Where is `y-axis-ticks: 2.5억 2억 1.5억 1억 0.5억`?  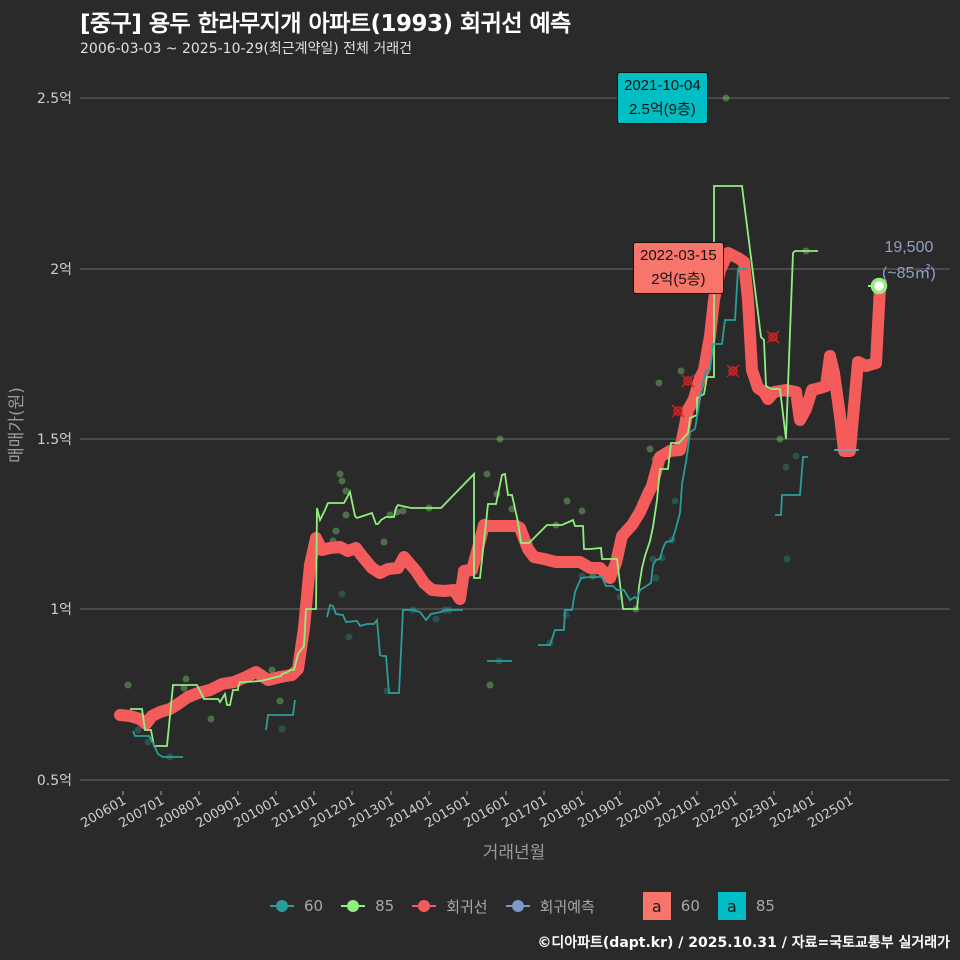
y-axis-ticks: 2.5억 2억 1.5억 1억 0.5억 is located at coordinates (54, 440).